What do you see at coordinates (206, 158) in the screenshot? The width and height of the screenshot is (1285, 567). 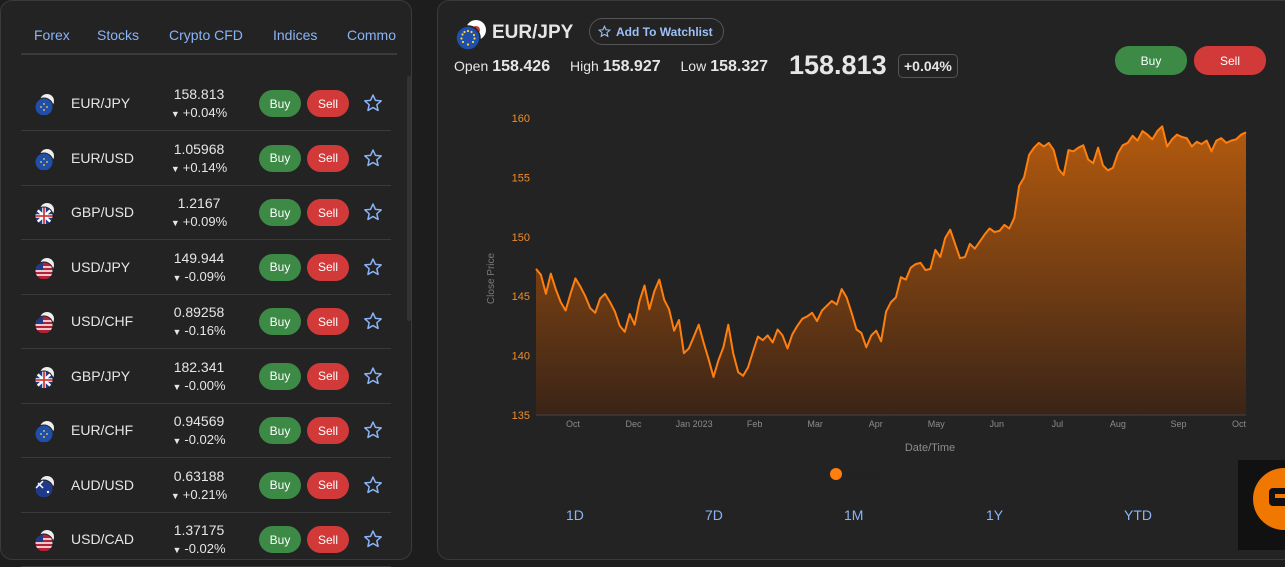 I see `instrument-row: EUR/USD 1.05968 ▼ +0.14% Buy Sell` at bounding box center [206, 158].